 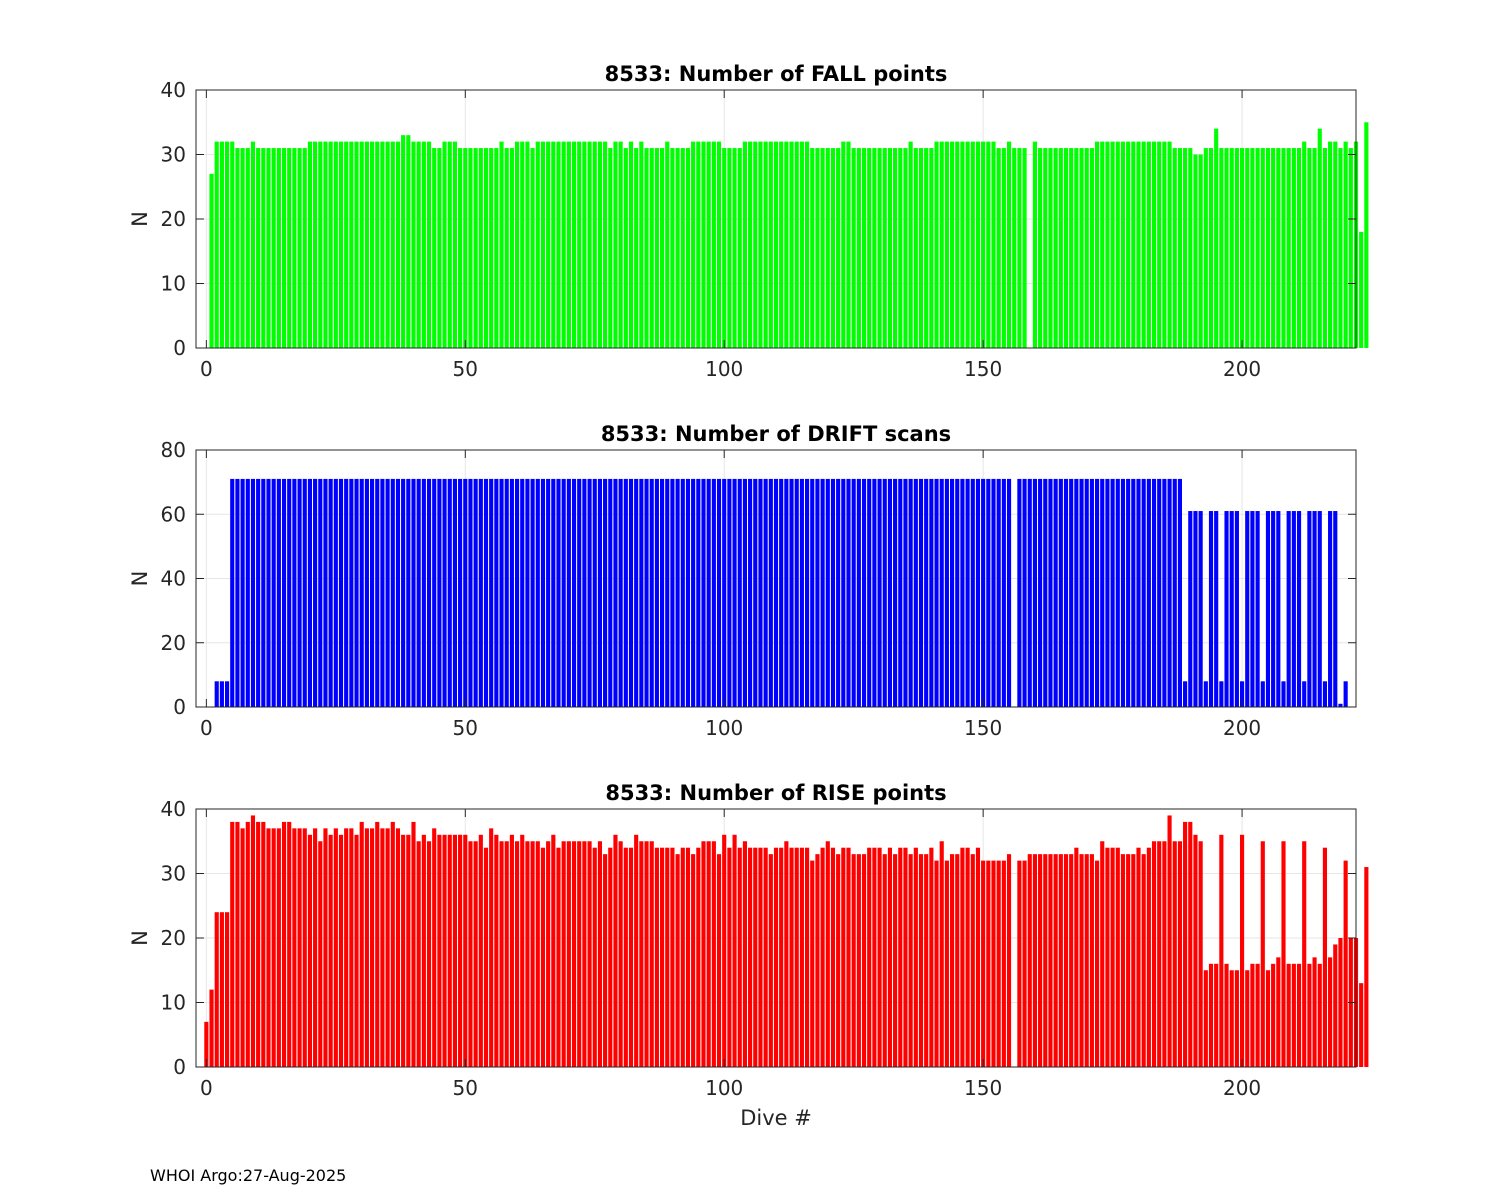 What do you see at coordinates (465, 728) in the screenshot?
I see `x-tick-label: 50` at bounding box center [465, 728].